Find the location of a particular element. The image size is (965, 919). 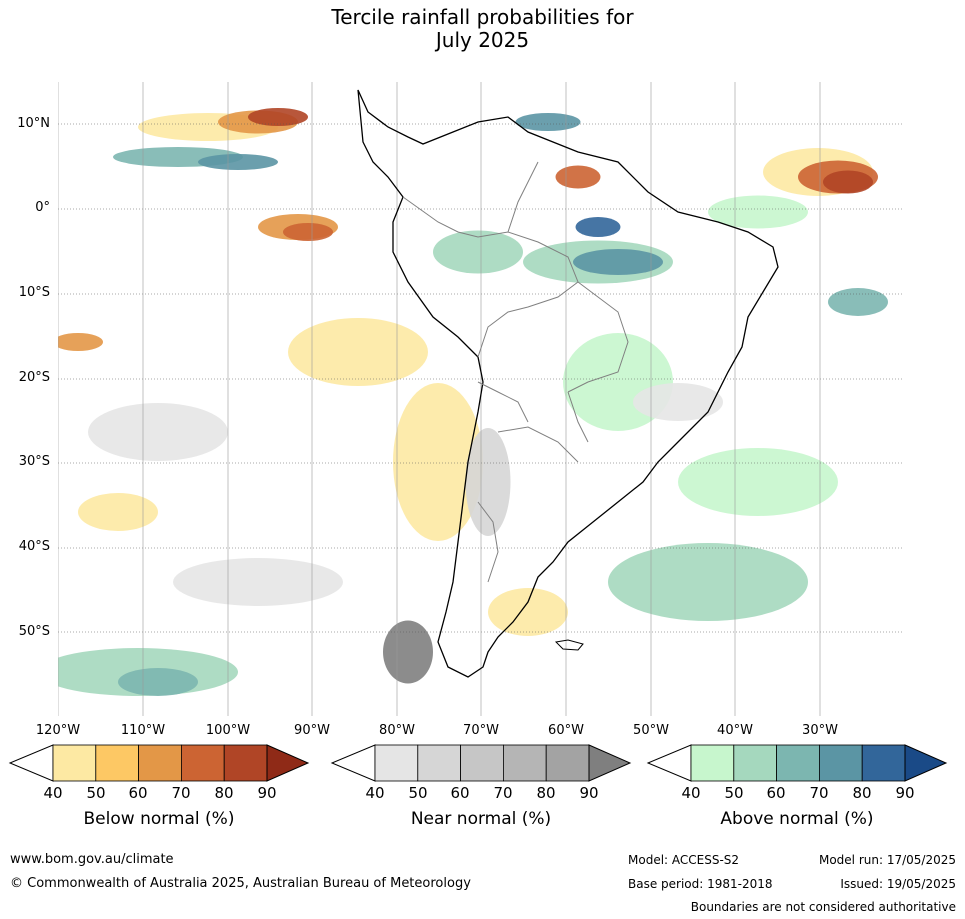

cb-above-tick-40: 40 is located at coordinates (691, 793).